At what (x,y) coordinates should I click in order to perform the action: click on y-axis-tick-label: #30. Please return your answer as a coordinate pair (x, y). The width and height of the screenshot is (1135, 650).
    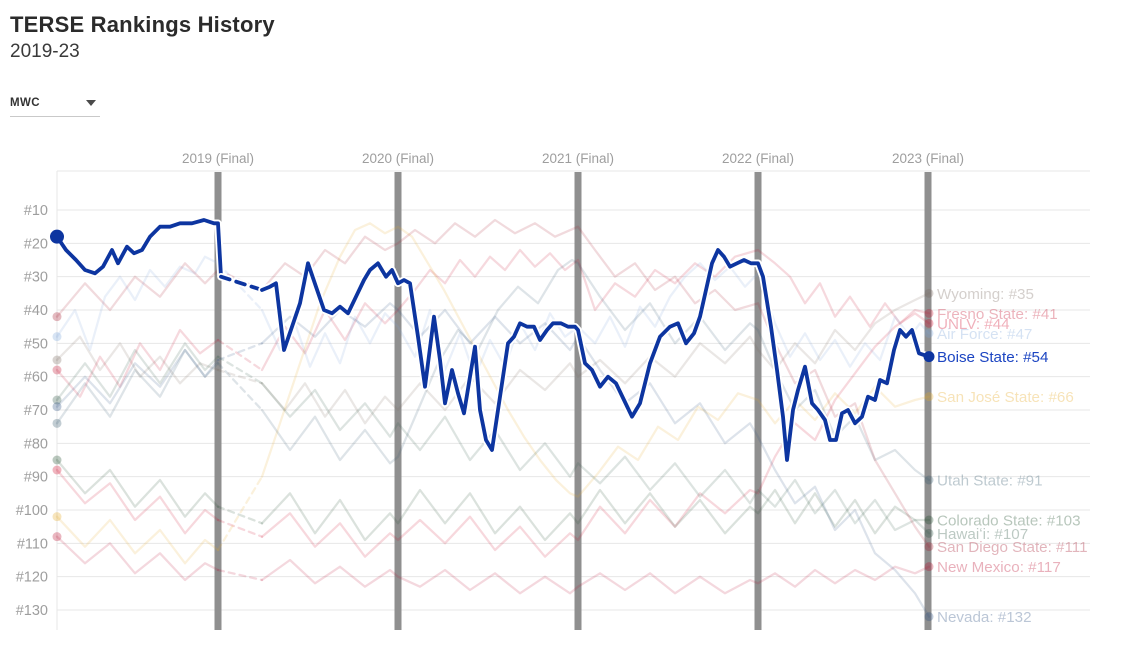
    Looking at the image, I should click on (36, 278).